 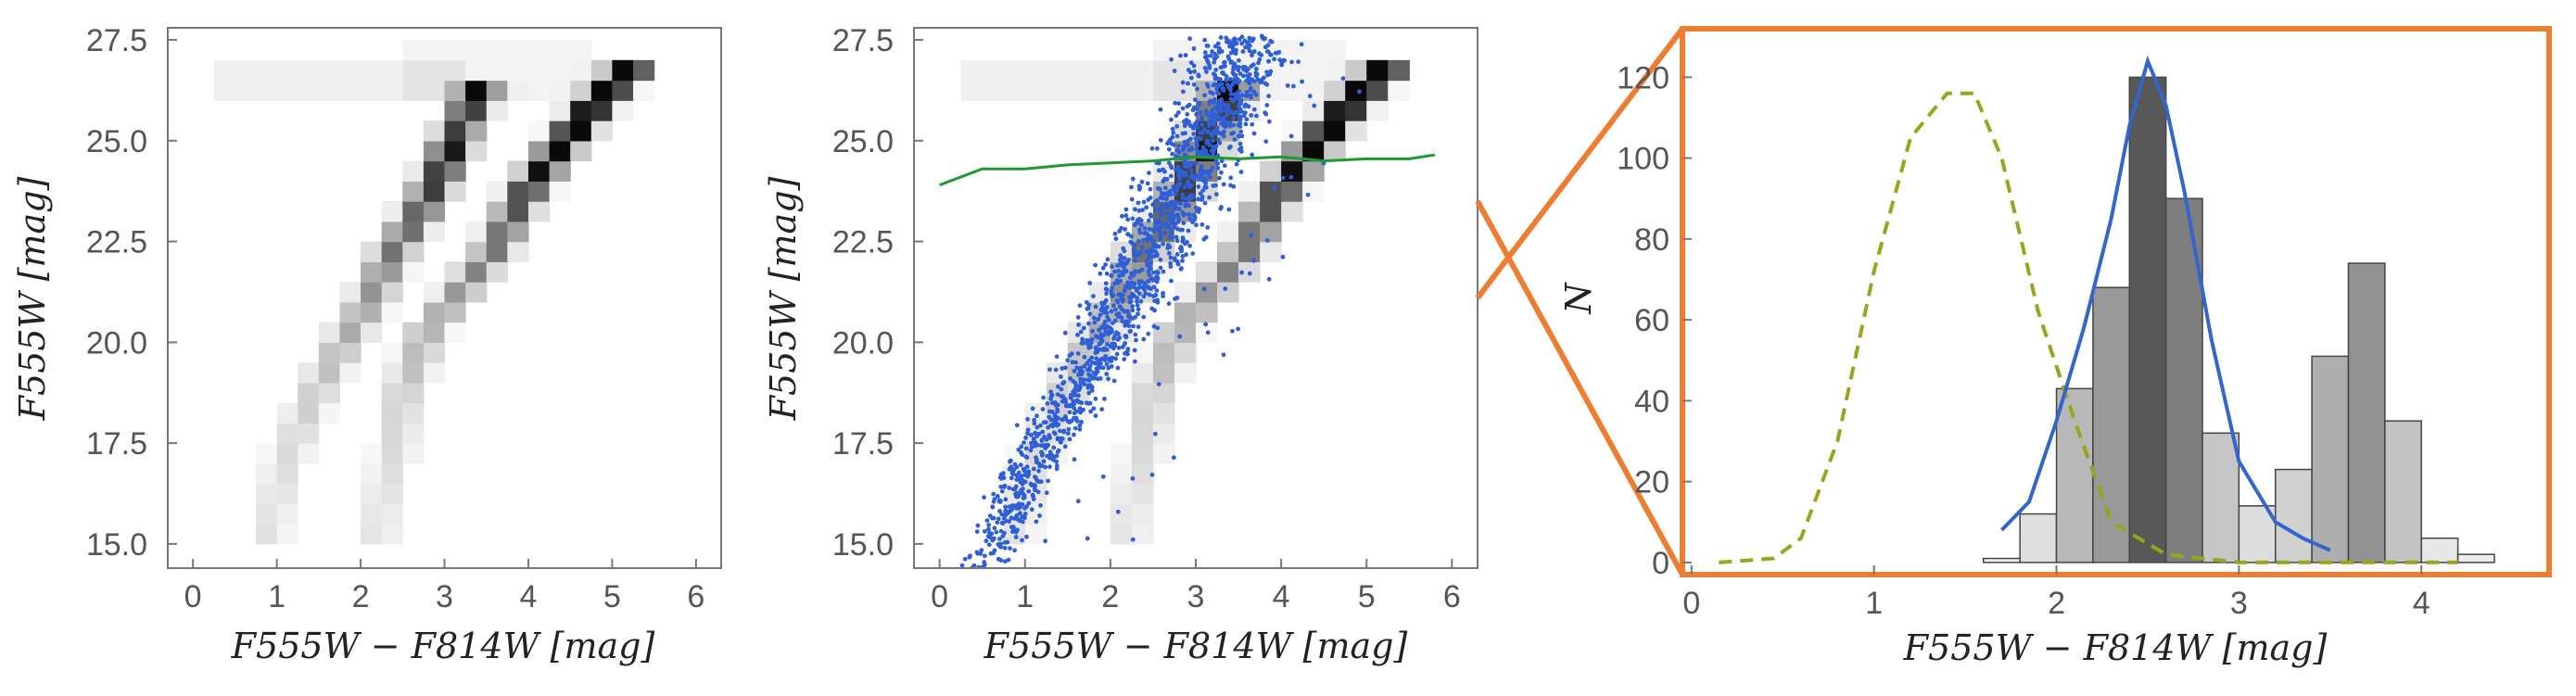 I want to click on y-tick-label: 120, so click(x=1643, y=77).